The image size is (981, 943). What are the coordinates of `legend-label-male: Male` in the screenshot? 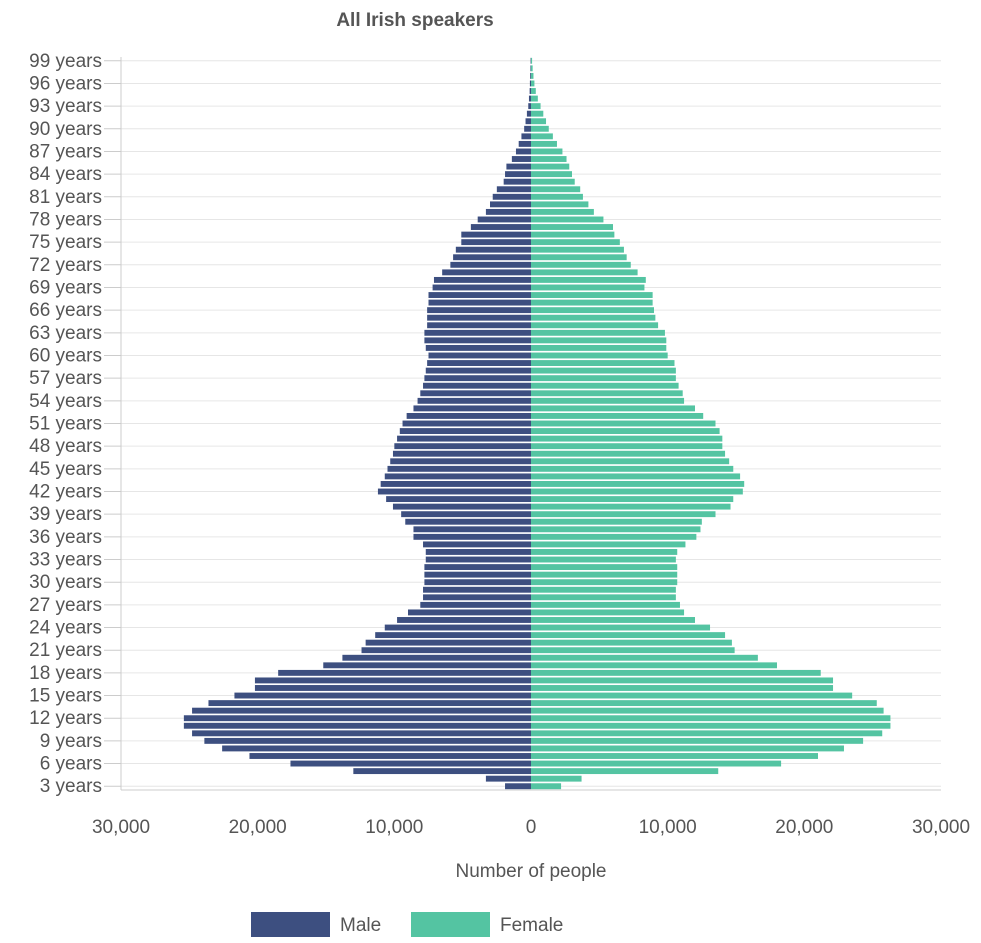 It's located at (360, 925).